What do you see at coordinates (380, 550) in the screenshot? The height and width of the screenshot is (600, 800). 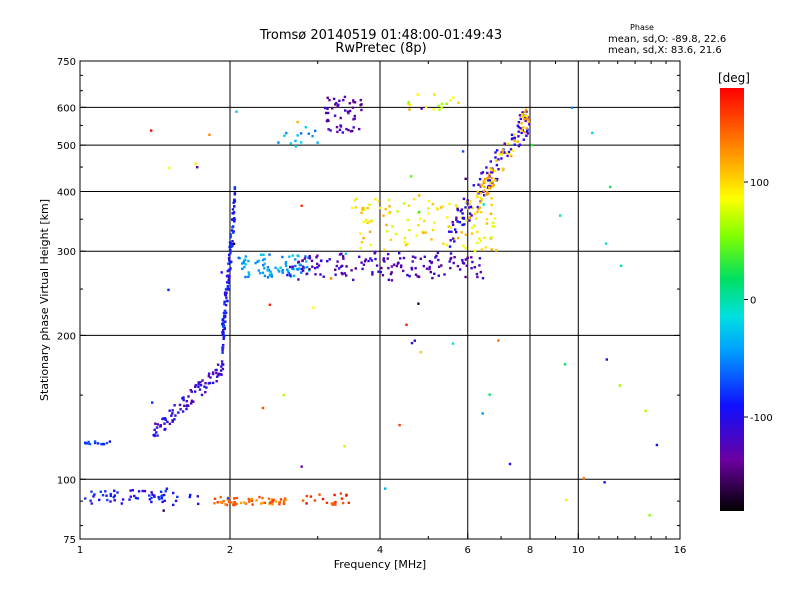 I see `x-tick-label: 4` at bounding box center [380, 550].